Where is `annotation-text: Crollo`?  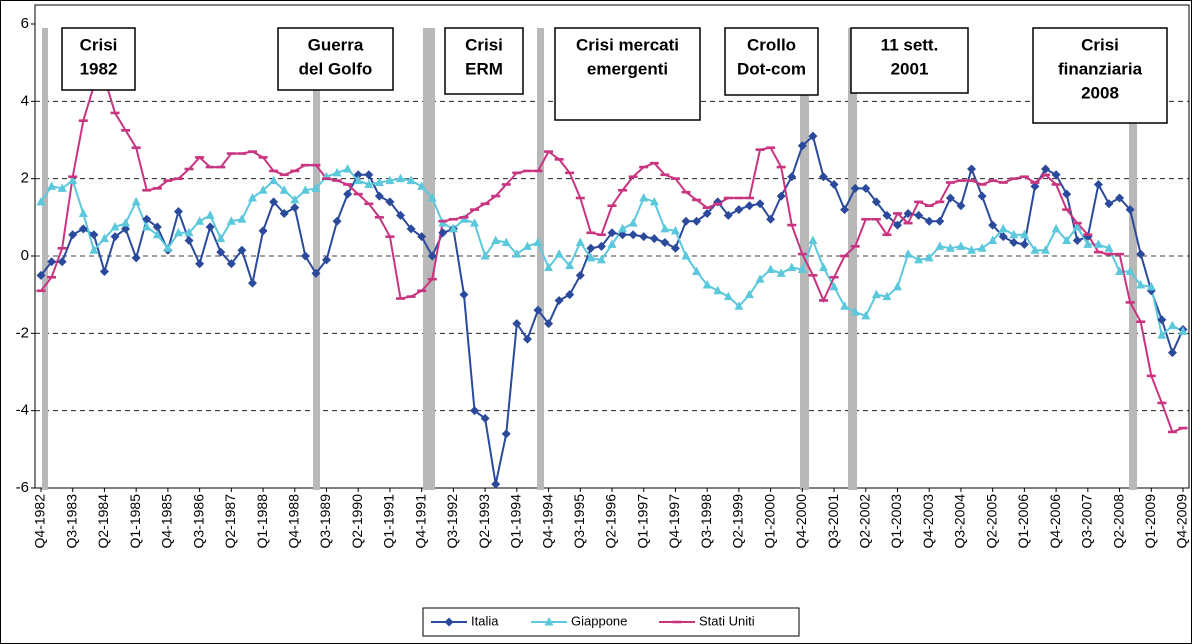
annotation-text: Crollo is located at coordinates (771, 44).